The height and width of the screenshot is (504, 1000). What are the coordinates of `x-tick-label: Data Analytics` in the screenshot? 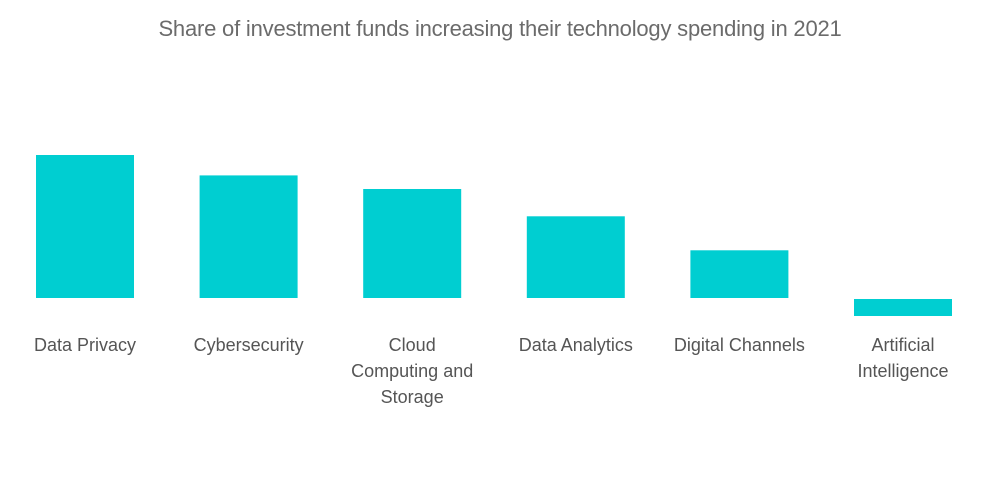 It's located at (575, 345).